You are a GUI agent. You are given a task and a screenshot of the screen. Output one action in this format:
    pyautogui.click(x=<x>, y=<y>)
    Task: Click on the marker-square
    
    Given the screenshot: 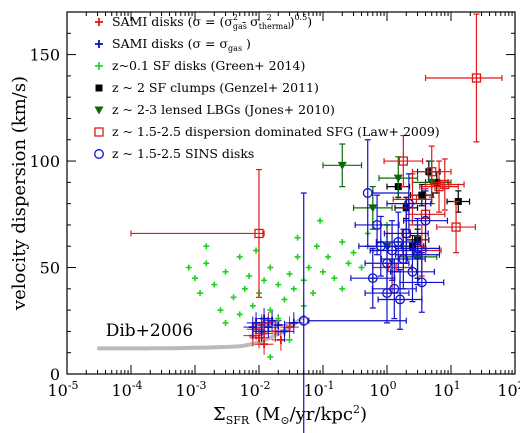 What is the action you would take?
    pyautogui.click(x=422, y=195)
    